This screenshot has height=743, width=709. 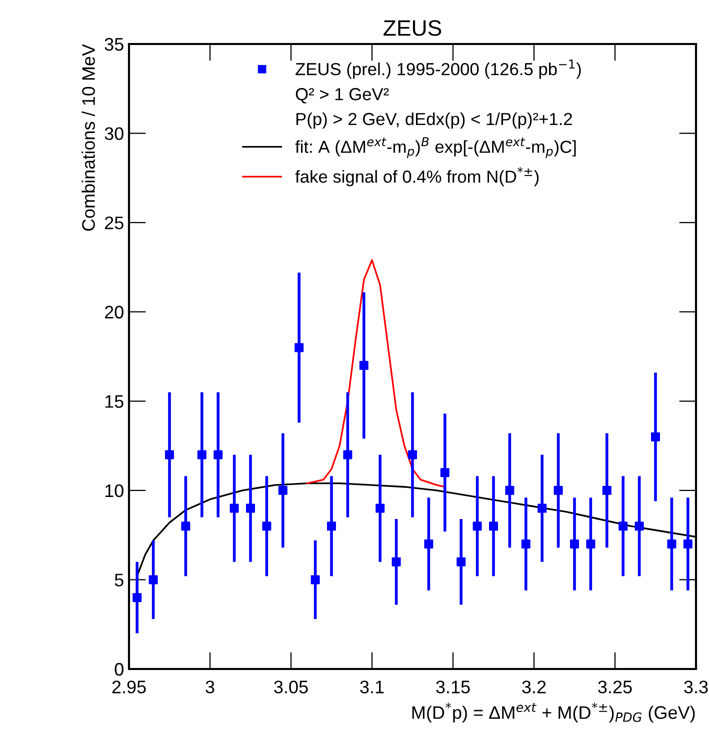 I want to click on x-tick-label: 3.15, so click(x=453, y=687).